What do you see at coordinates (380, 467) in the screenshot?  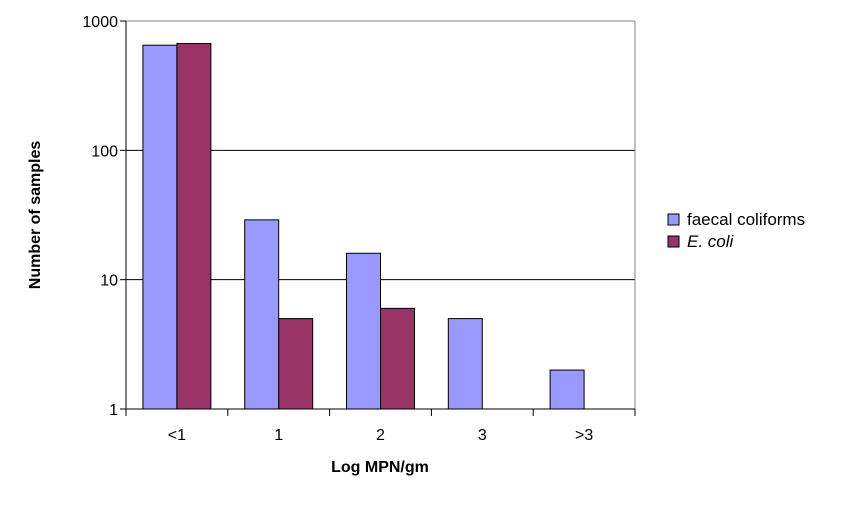 I see `x-axis-title: Log MPN/gm` at bounding box center [380, 467].